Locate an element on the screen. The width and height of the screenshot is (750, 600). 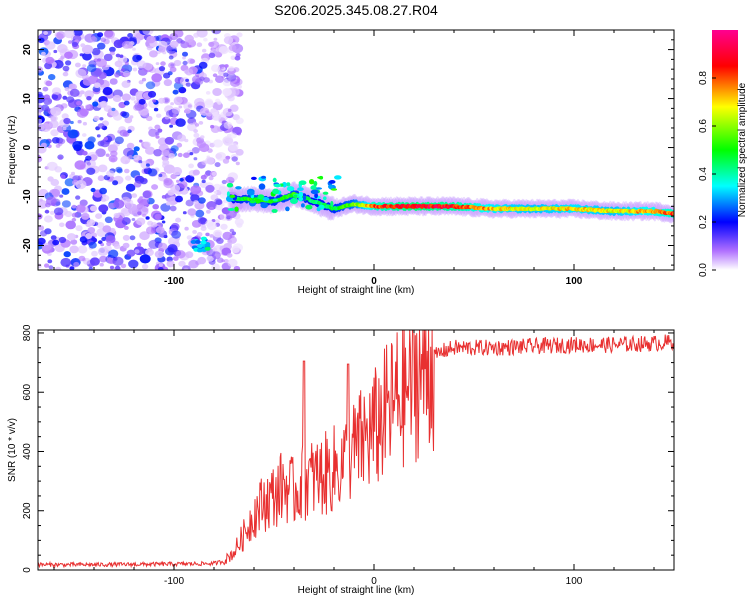
x-tick-label: 100 is located at coordinates (574, 581).